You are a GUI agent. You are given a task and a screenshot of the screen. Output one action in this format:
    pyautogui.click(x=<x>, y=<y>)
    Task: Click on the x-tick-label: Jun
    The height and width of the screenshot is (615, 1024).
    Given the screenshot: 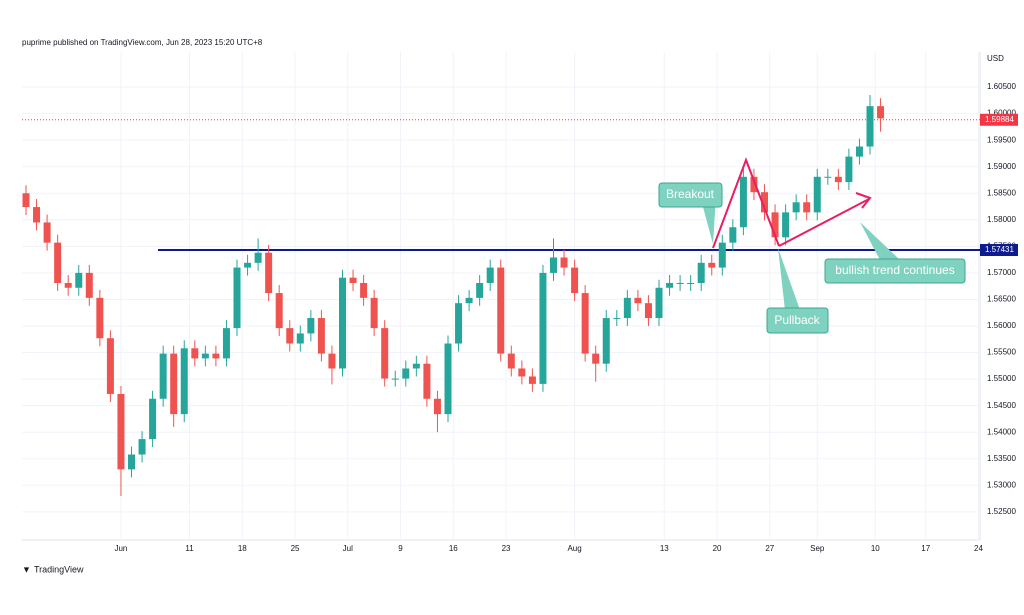 What is the action you would take?
    pyautogui.click(x=120, y=548)
    